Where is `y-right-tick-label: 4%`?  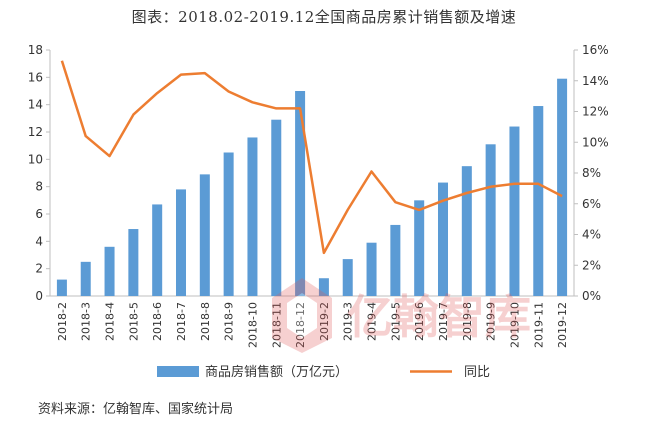
y-right-tick-label: 4% is located at coordinates (591, 235).